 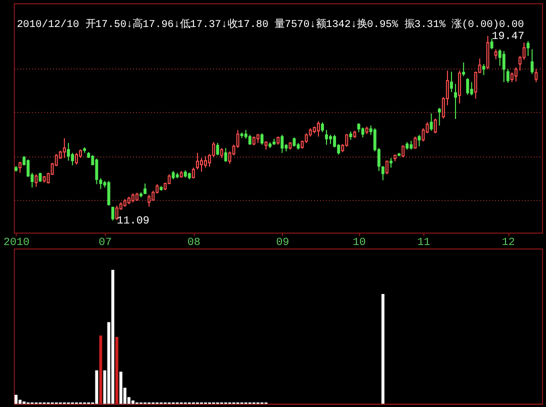 I want to click on text: 2010/12/10 开17.50↓高17.96↓低17.37↓收17.80 量7570↓额1342↓换0.95% 振3.31% 涨(0.00)0.00, so click(x=270, y=24).